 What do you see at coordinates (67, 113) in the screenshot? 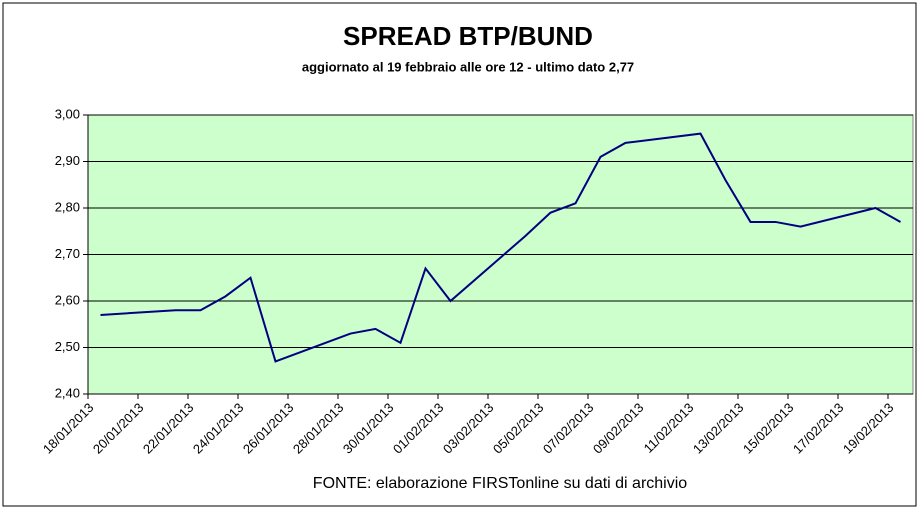
I see `y-tick-label: 3,00` at bounding box center [67, 113].